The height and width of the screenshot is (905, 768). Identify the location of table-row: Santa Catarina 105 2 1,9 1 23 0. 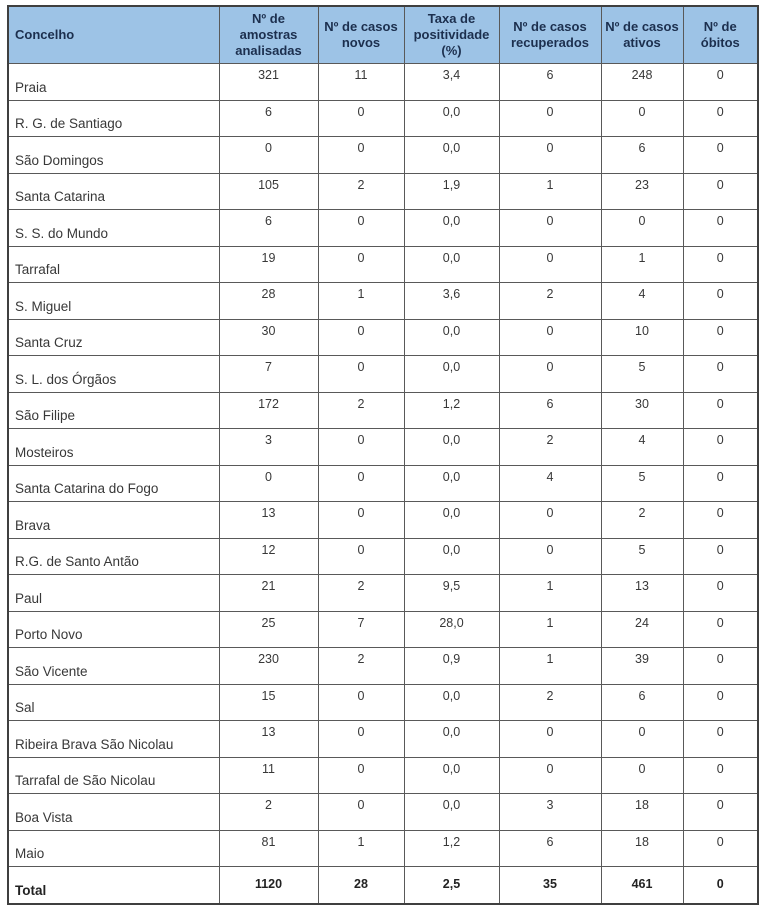
(383, 191).